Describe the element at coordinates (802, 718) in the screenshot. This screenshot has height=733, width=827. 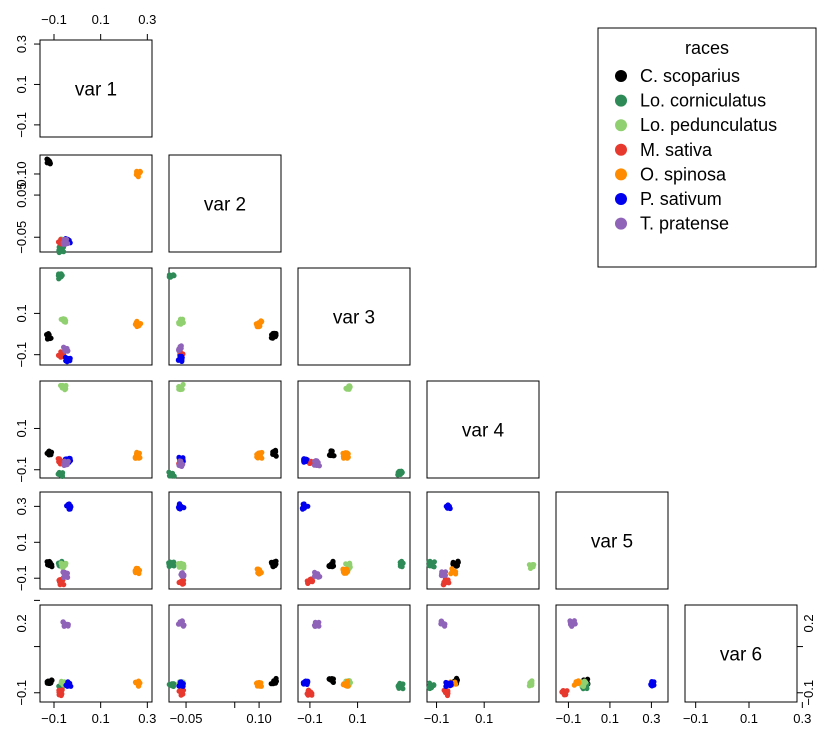
I see `bottom-x-tick-label-c6-3: 0.3` at that location.